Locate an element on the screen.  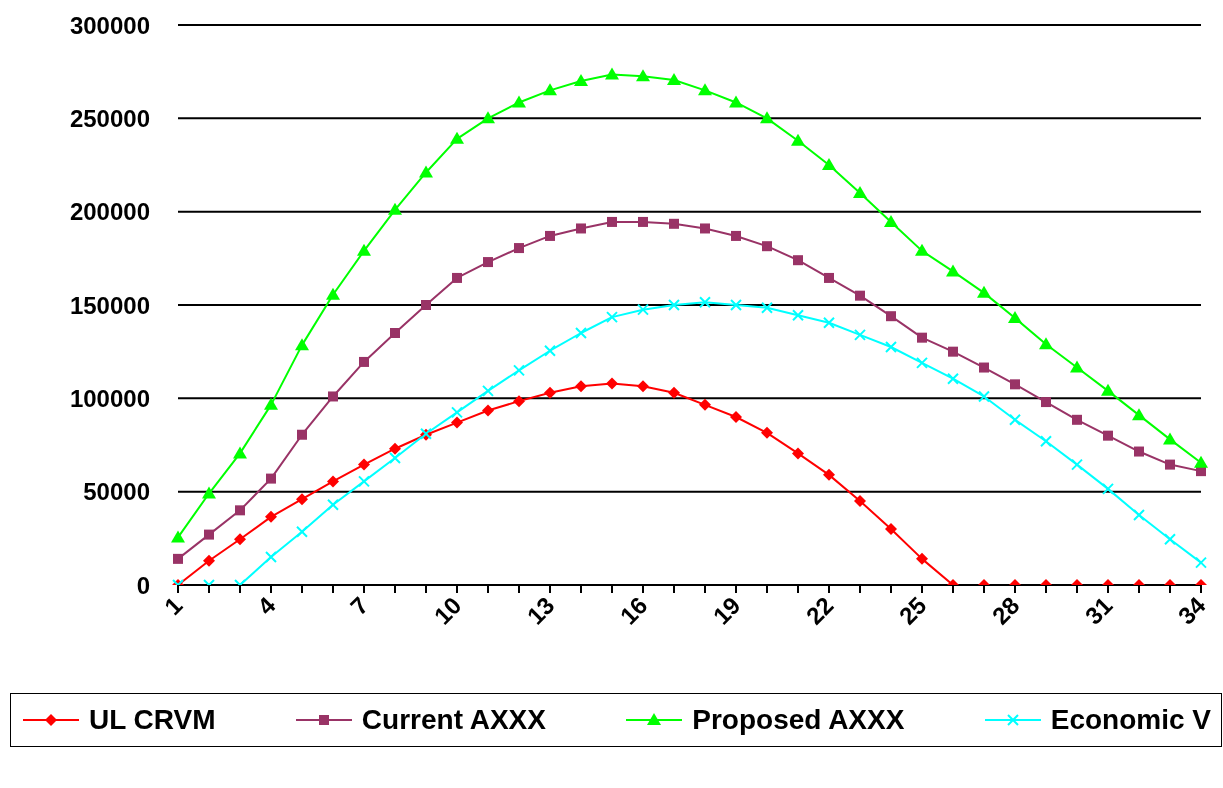
x-tick-label: 13 is located at coordinates (540, 610).